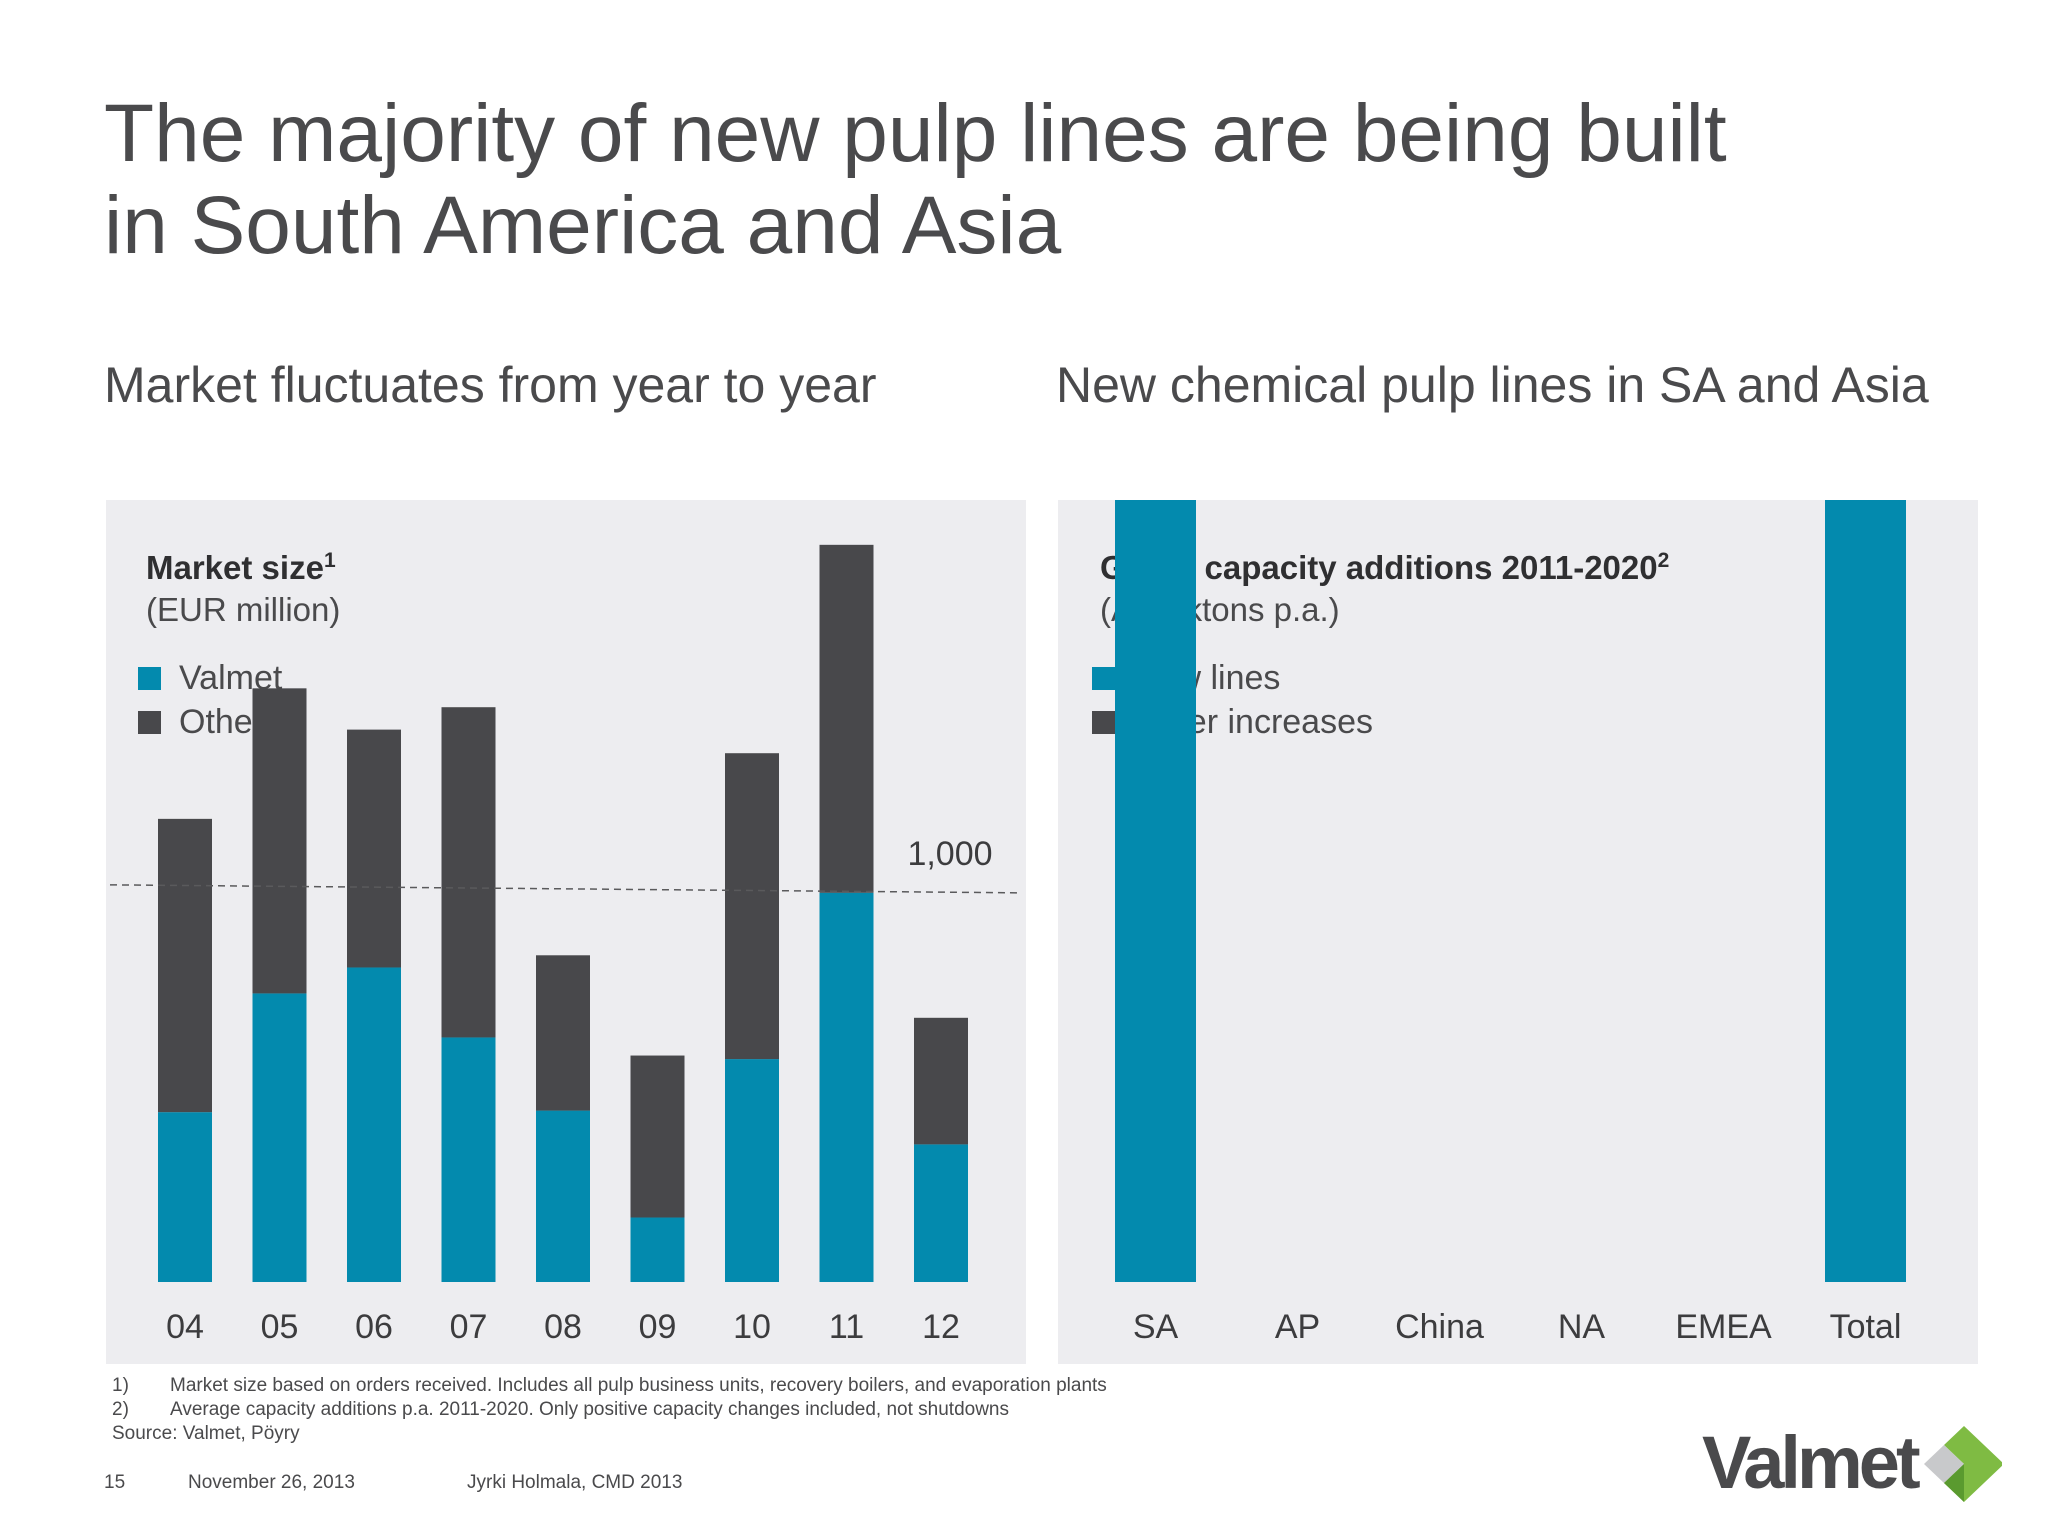 This screenshot has height=1536, width=2048. I want to click on x-tick-label: SA, so click(1156, 1327).